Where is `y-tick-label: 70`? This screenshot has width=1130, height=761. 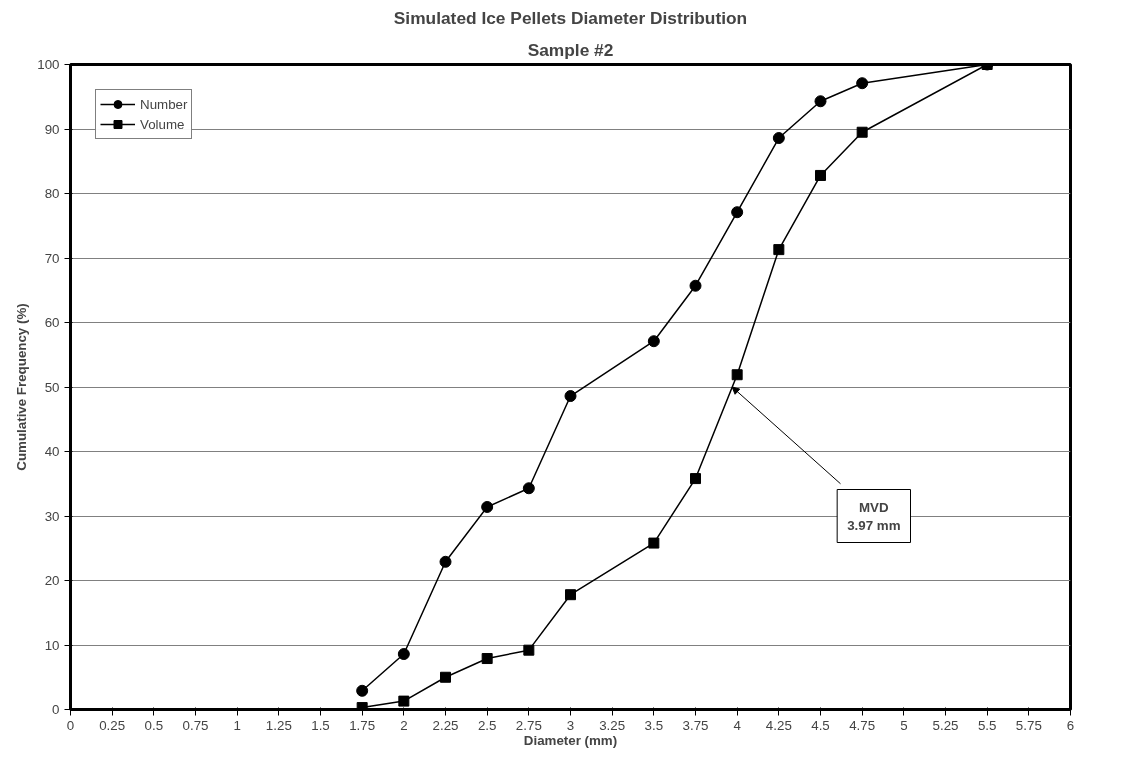 y-tick-label: 70 is located at coordinates (52, 258).